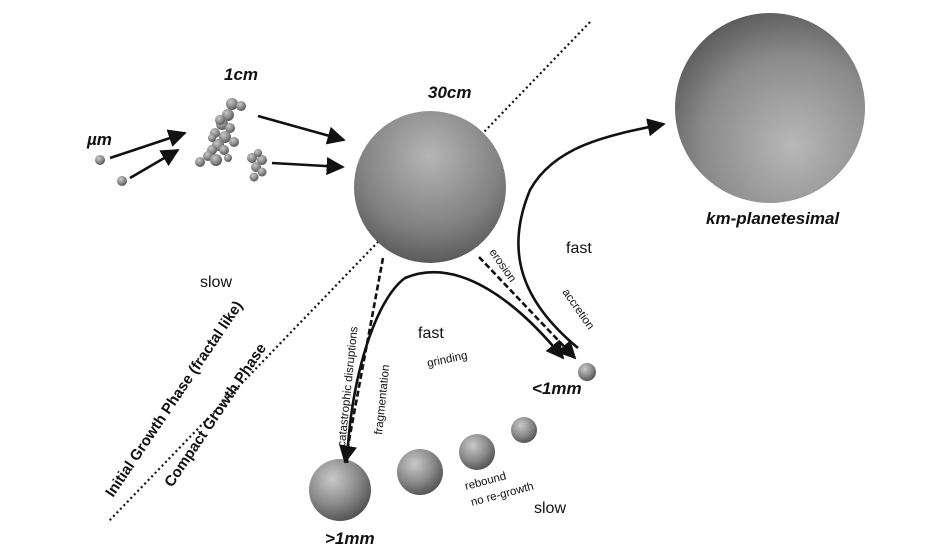 This screenshot has height=558, width=929. Describe the element at coordinates (591, 234) in the screenshot. I see `accretion-arrow` at that location.